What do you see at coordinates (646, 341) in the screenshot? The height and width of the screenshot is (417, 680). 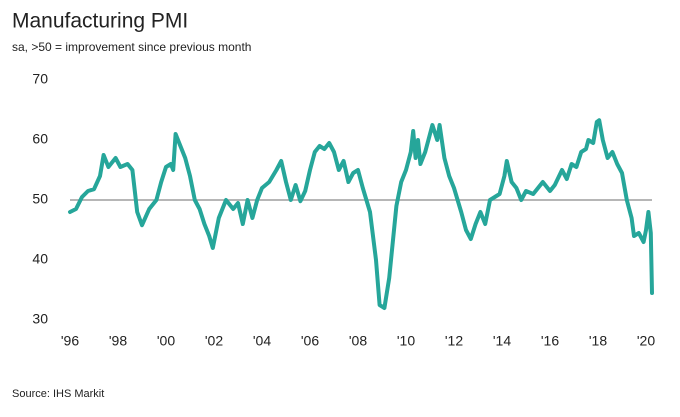 I see `x-tick-label: '20` at bounding box center [646, 341].